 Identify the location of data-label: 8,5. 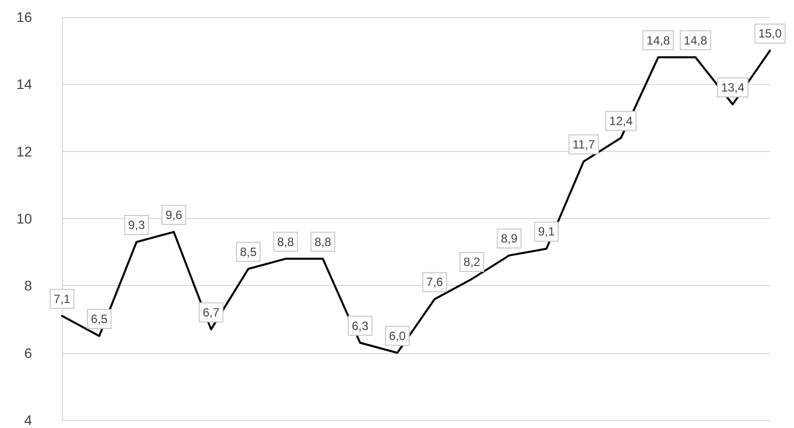
(248, 251).